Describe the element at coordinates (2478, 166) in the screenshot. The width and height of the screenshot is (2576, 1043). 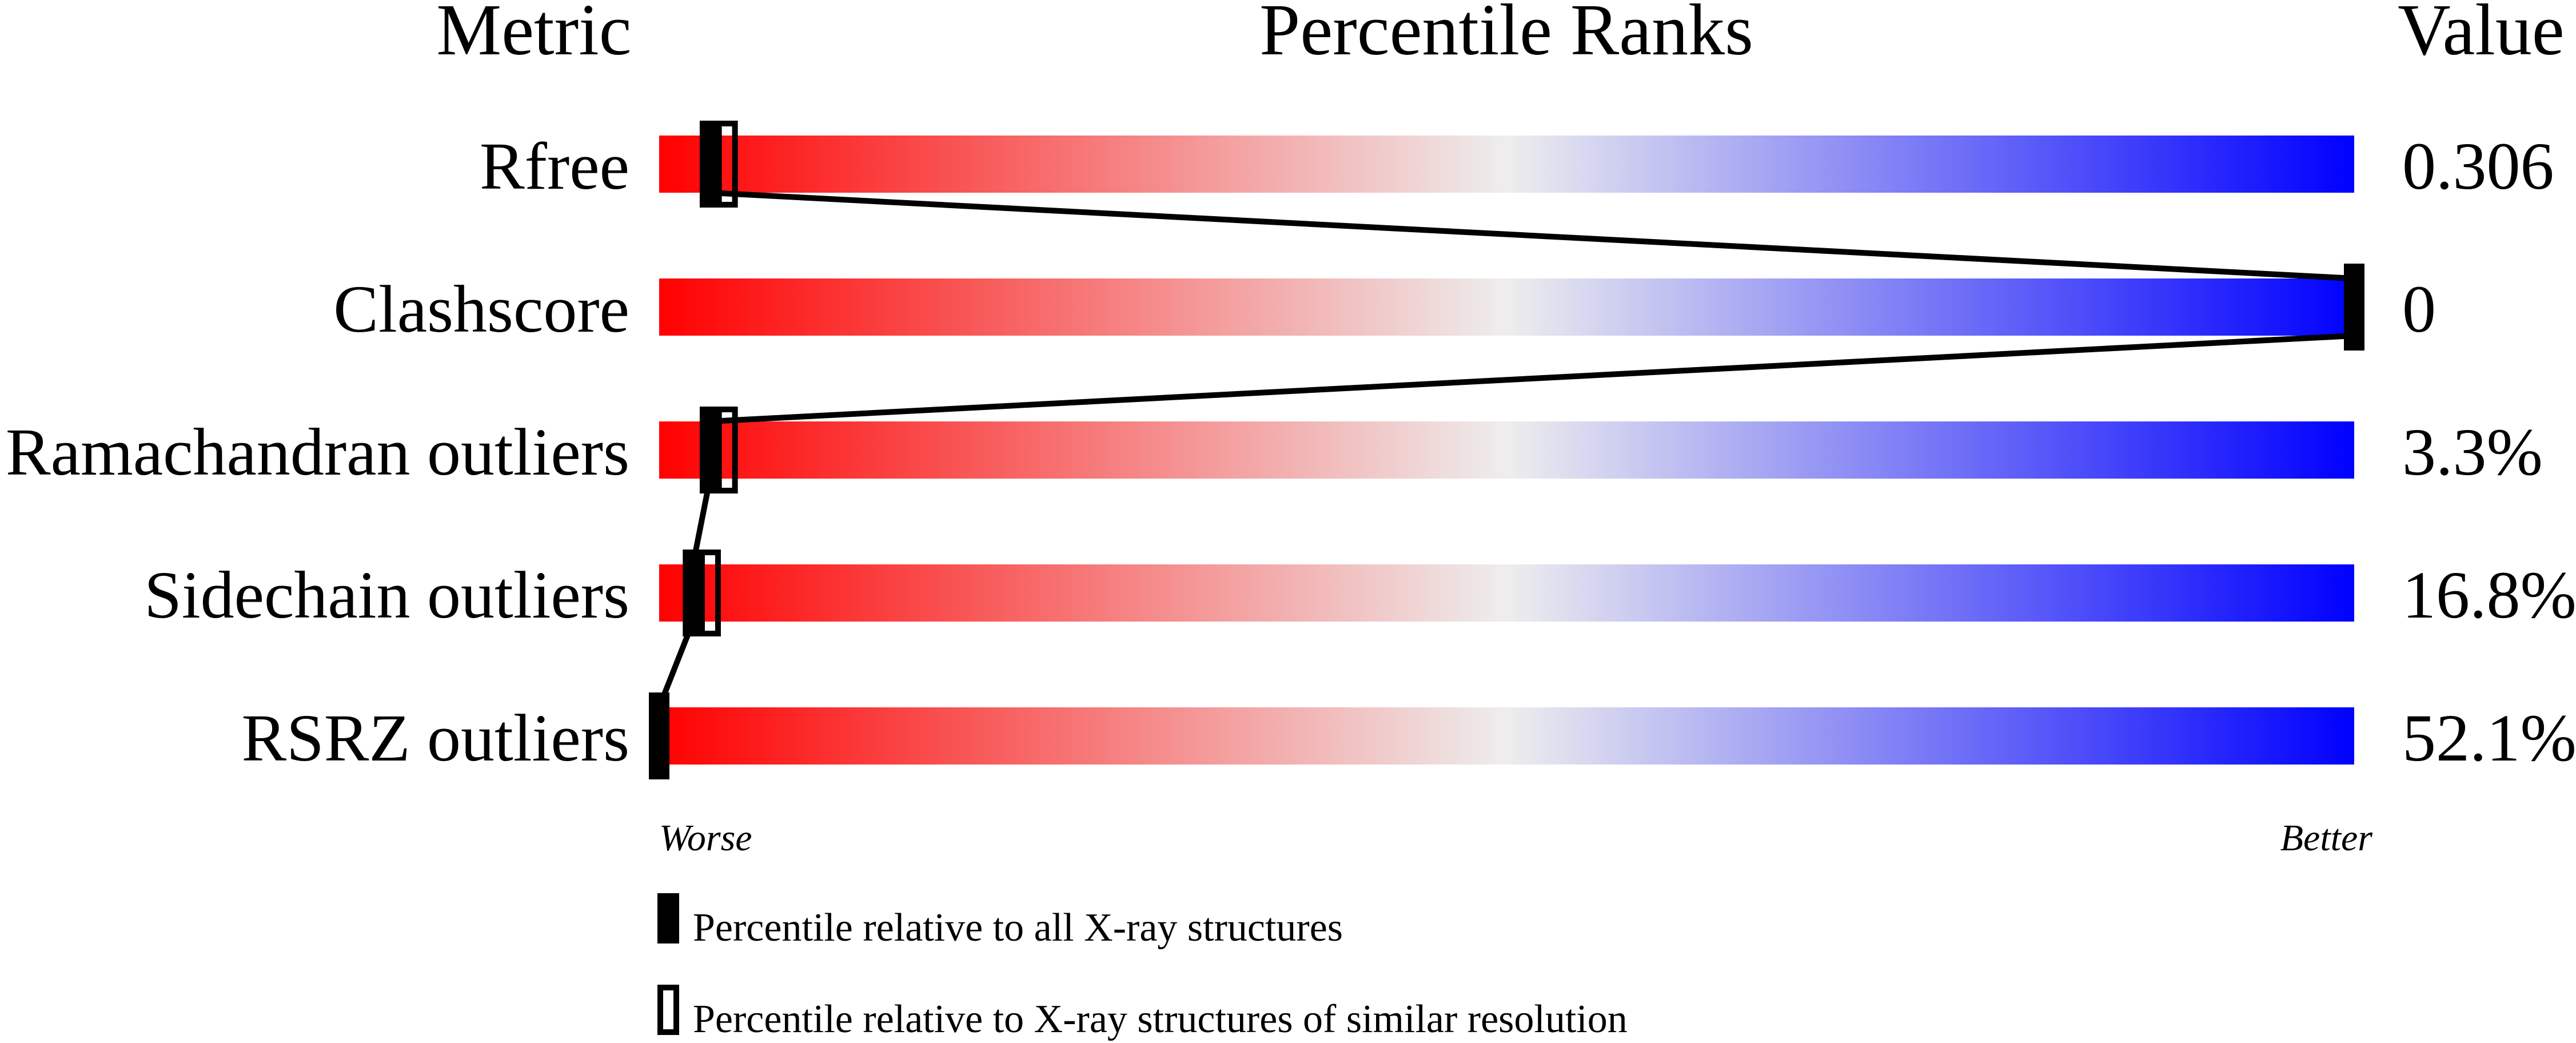
I see `metric-value: 0.306` at that location.